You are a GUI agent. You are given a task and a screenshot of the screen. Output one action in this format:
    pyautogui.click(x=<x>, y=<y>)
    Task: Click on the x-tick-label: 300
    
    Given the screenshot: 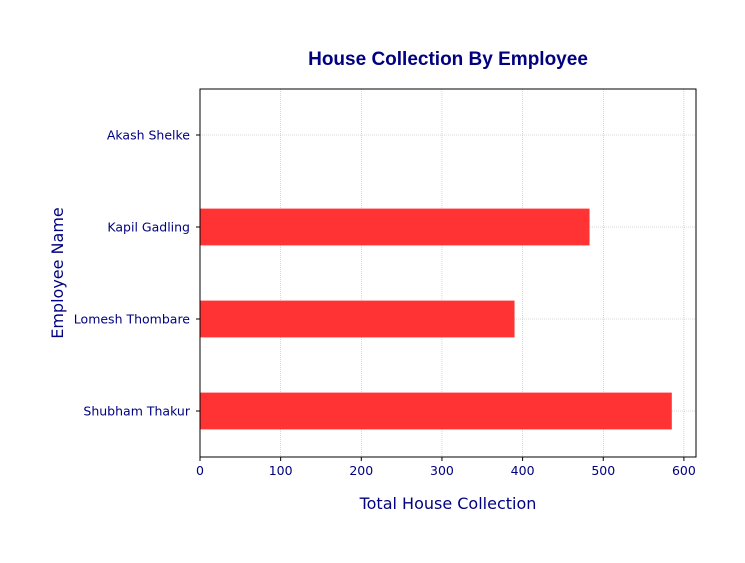 What is the action you would take?
    pyautogui.click(x=442, y=470)
    